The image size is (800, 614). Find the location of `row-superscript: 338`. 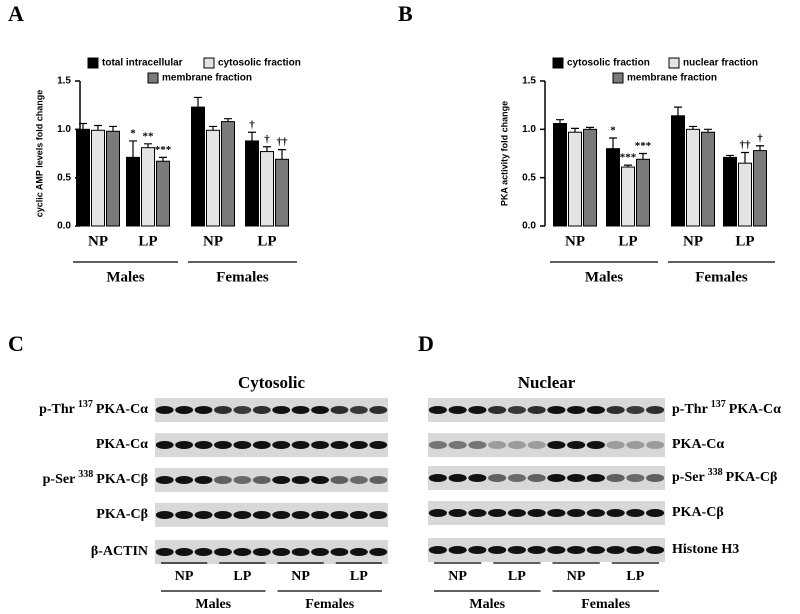

row-superscript: 338 is located at coordinates (85, 474).